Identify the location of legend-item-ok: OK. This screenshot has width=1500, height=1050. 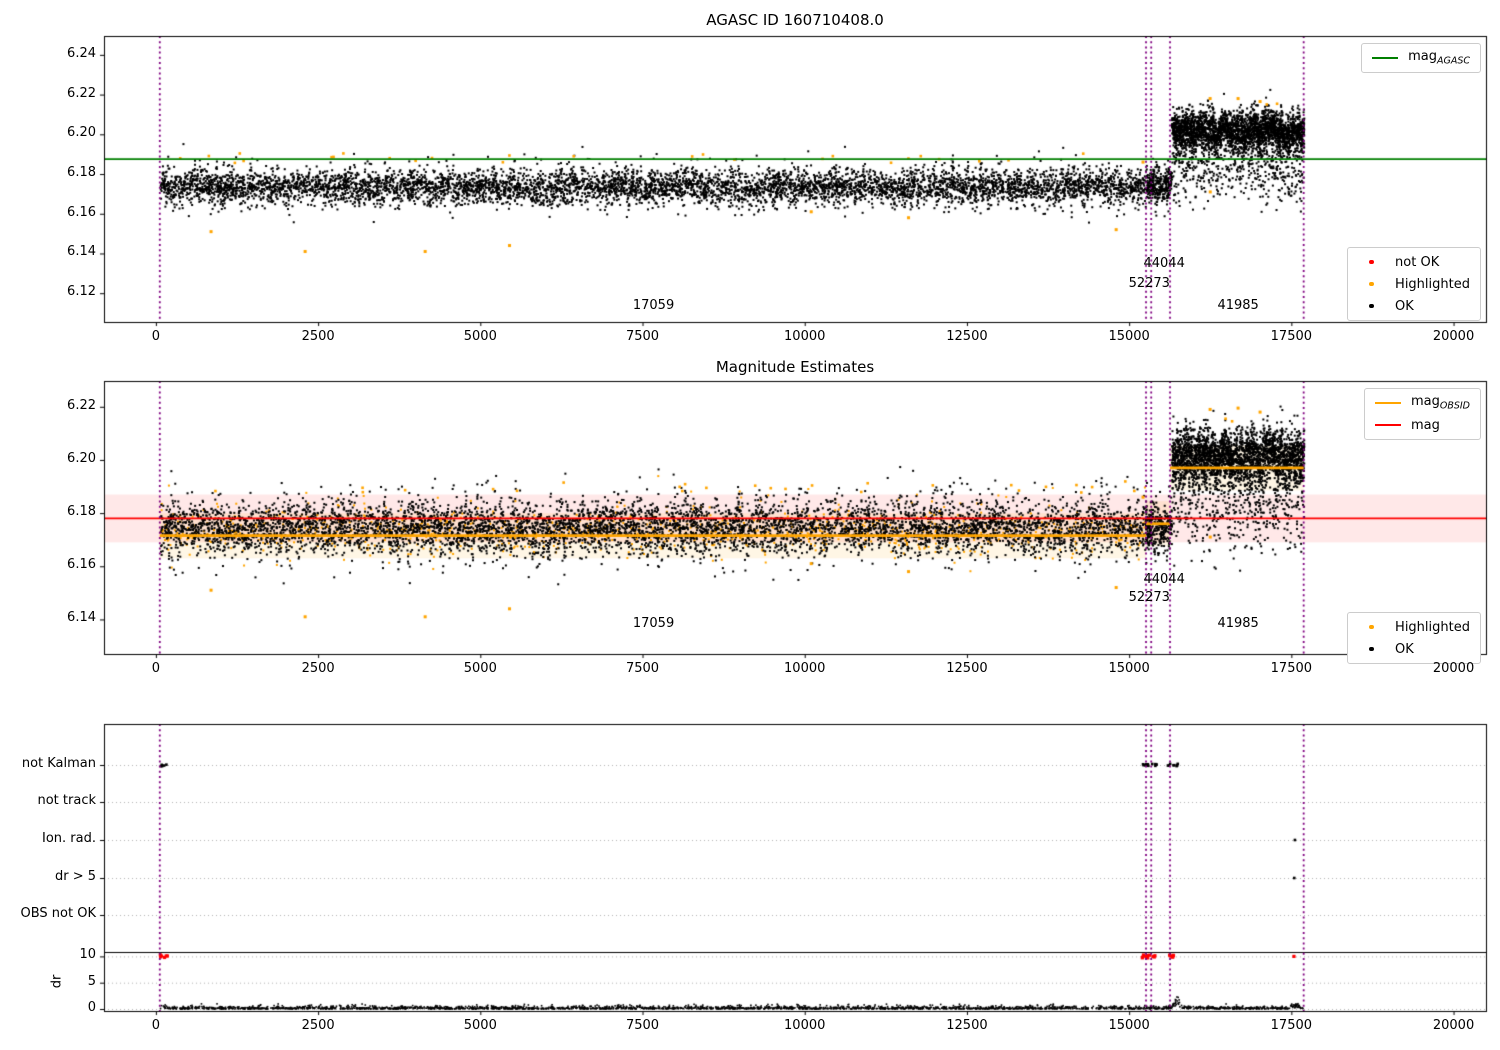
(1414, 306).